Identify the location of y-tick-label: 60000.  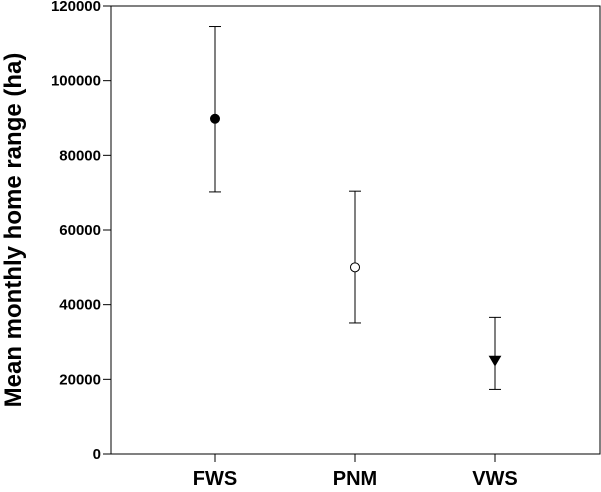
(80, 230).